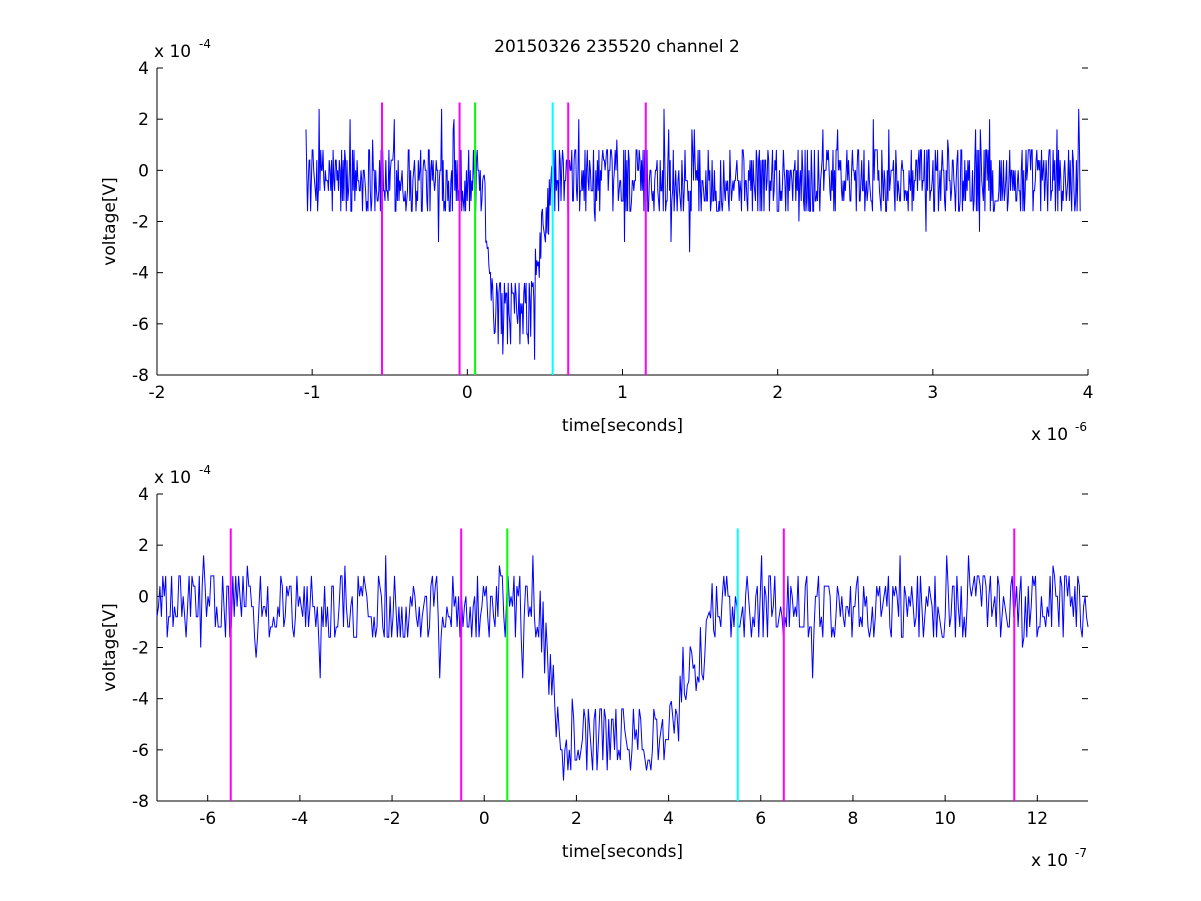  What do you see at coordinates (945, 819) in the screenshot?
I see `x-tick-label: 10` at bounding box center [945, 819].